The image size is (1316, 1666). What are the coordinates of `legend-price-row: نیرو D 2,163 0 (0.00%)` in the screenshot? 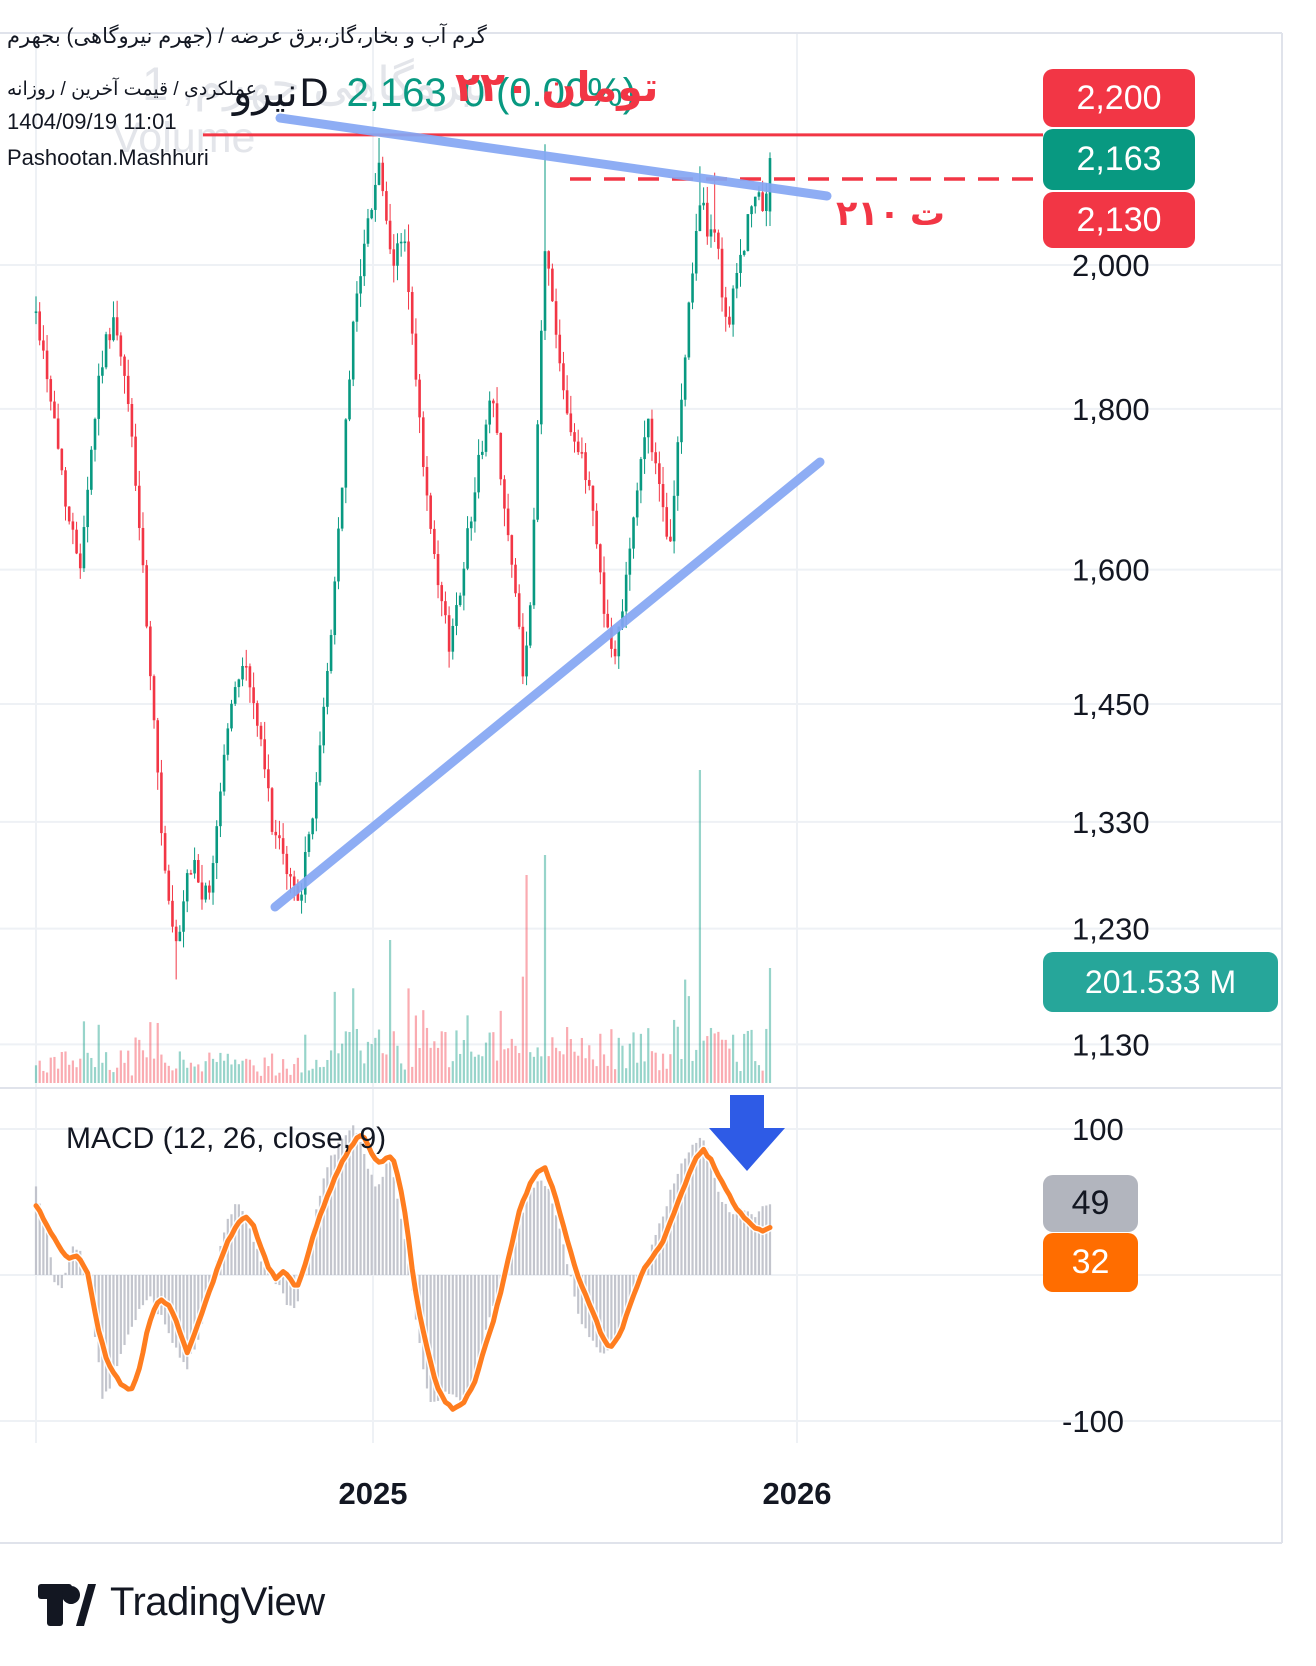 It's located at (434, 93).